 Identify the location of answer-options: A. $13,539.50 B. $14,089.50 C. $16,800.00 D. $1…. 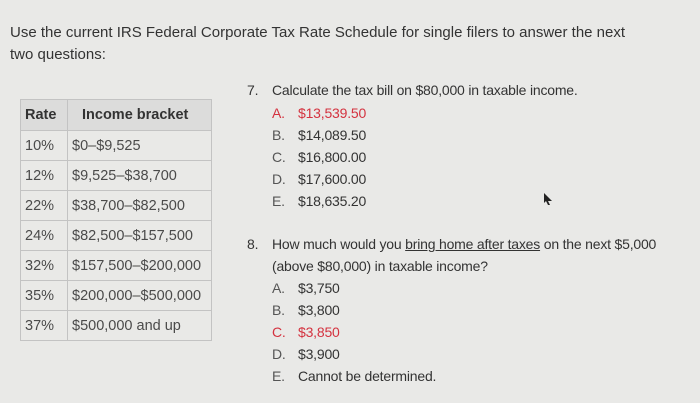
(319, 157).